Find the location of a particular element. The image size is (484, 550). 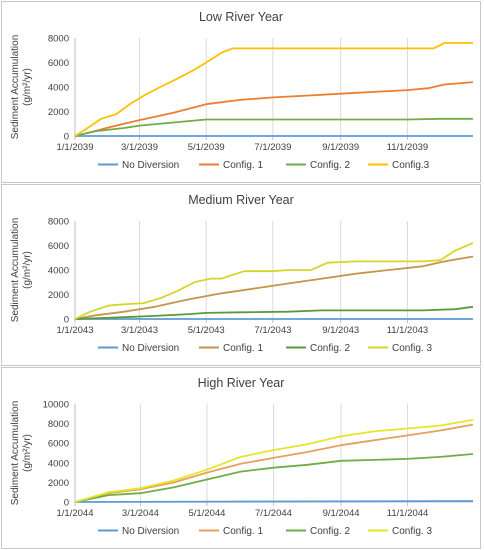

x-tick-label: 7/1/2044 is located at coordinates (273, 513).